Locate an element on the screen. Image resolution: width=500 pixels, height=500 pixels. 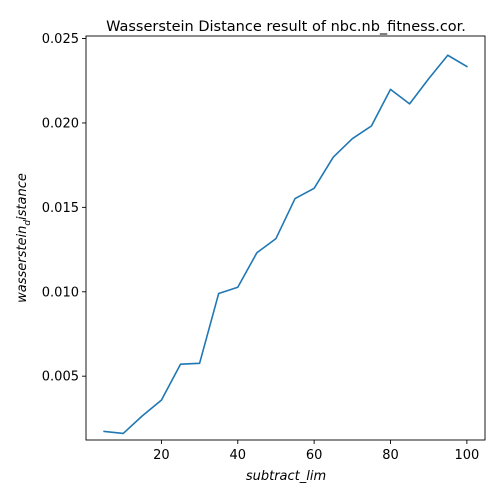
x-tick-label: 20 is located at coordinates (161, 455).